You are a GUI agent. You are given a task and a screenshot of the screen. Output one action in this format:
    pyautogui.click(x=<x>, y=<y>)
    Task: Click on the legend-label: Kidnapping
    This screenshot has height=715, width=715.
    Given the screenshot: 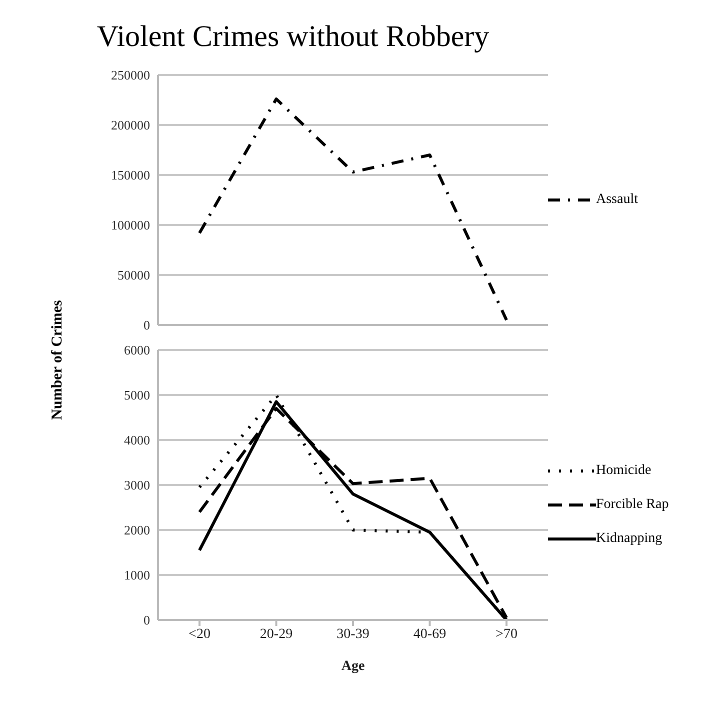 What is the action you would take?
    pyautogui.click(x=629, y=539)
    